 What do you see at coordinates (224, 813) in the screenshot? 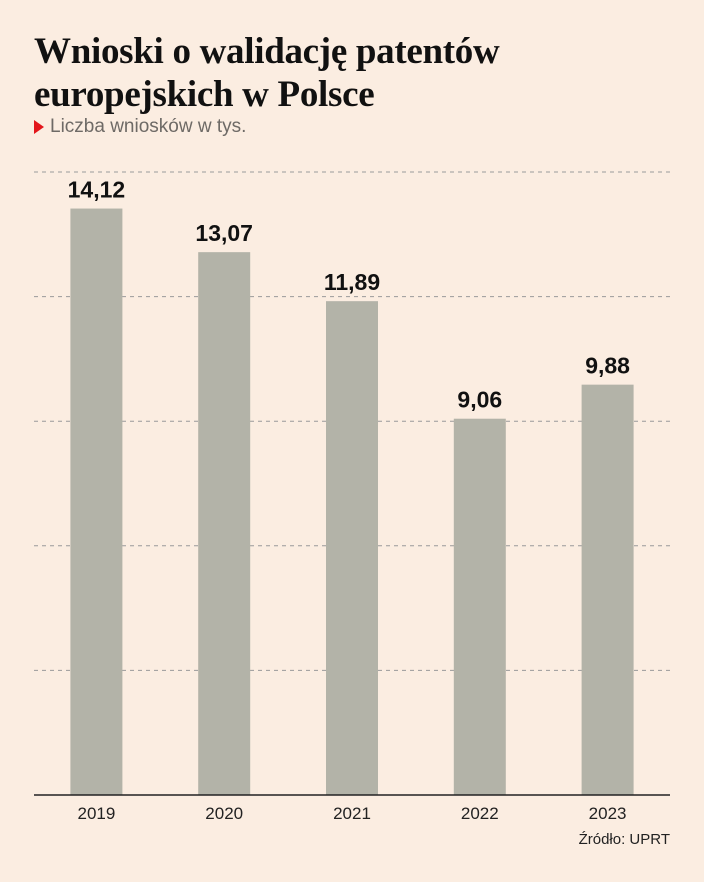
I see `x-tick-label-2020: 2020` at bounding box center [224, 813].